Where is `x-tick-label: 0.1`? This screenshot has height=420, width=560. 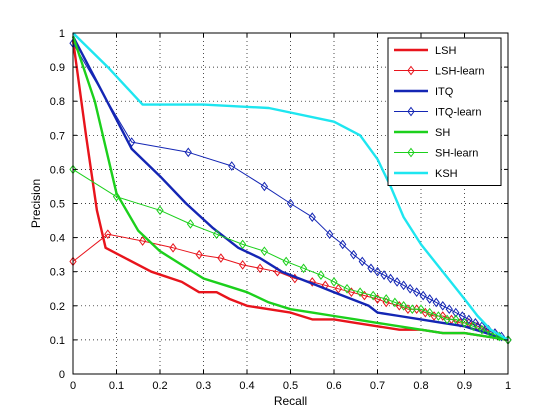
x-tick-label: 0.1 is located at coordinates (116, 386).